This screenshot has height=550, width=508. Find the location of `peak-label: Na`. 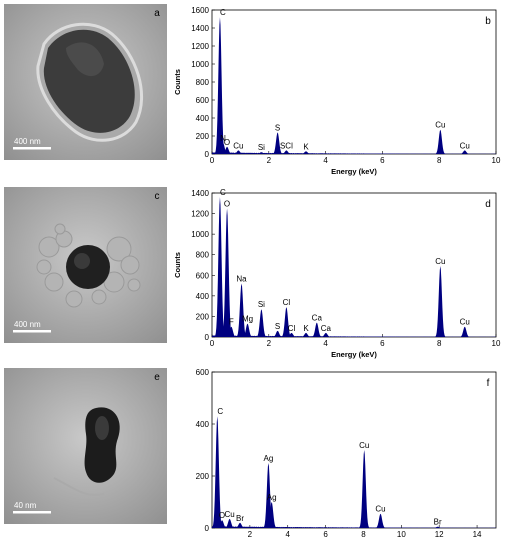

peak-label: Na is located at coordinates (241, 279).